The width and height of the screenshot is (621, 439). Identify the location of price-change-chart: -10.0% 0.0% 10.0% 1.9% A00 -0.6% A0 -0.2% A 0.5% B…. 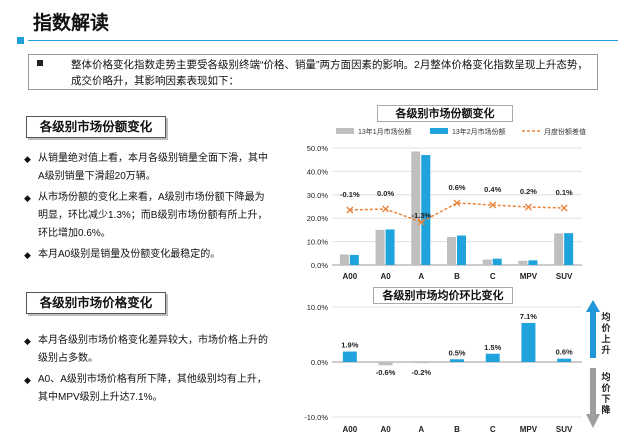
(443, 368).